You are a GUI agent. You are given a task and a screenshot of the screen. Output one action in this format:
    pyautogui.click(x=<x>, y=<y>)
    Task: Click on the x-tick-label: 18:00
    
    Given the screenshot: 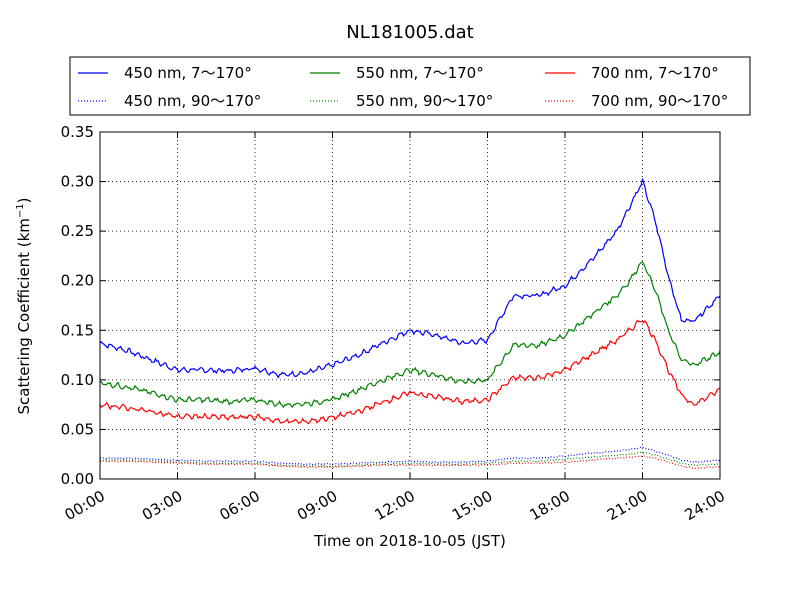 What is the action you would take?
    pyautogui.click(x=550, y=505)
    